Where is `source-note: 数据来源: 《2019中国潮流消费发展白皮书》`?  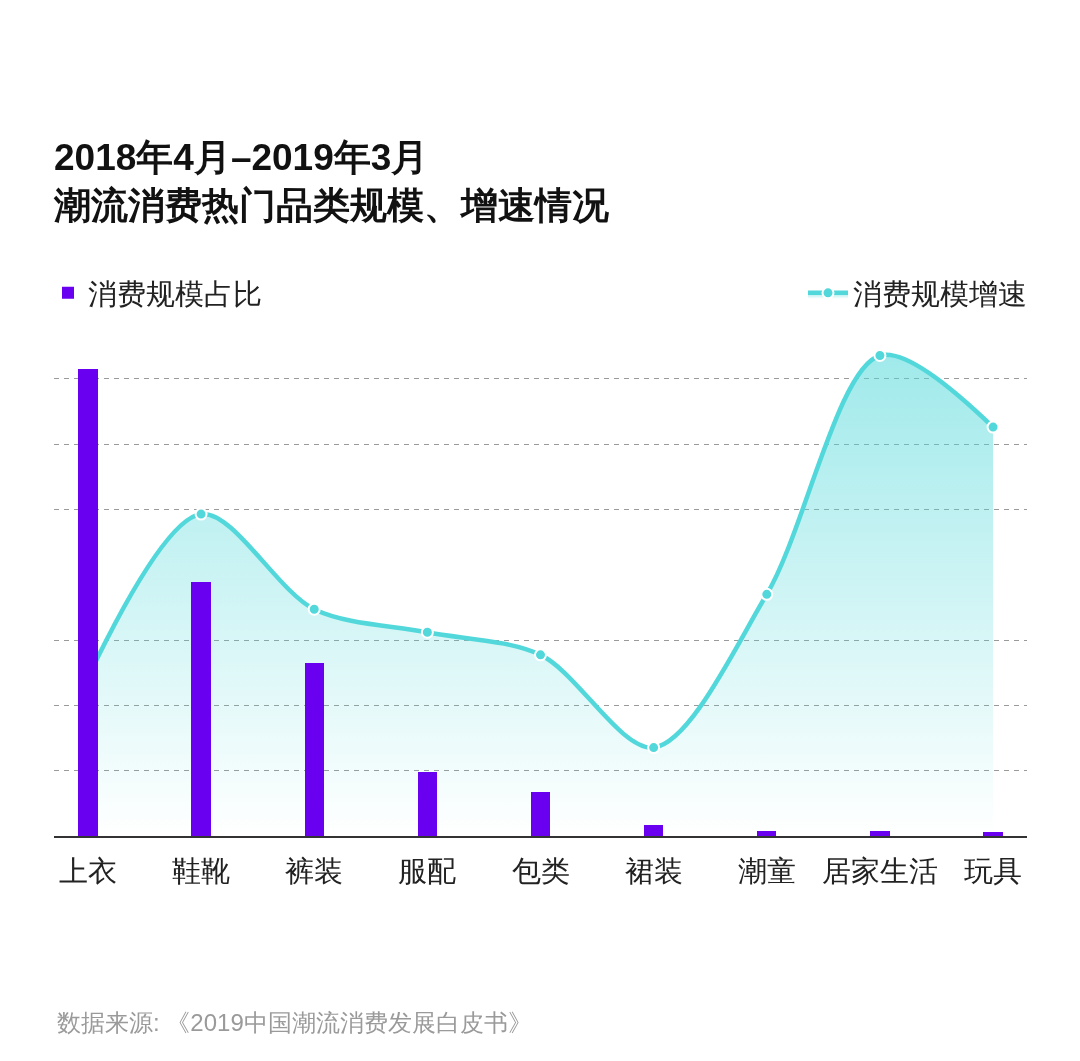
source-note: 数据来源: 《2019中国潮流消费发展白皮书》 is located at coordinates (294, 1022).